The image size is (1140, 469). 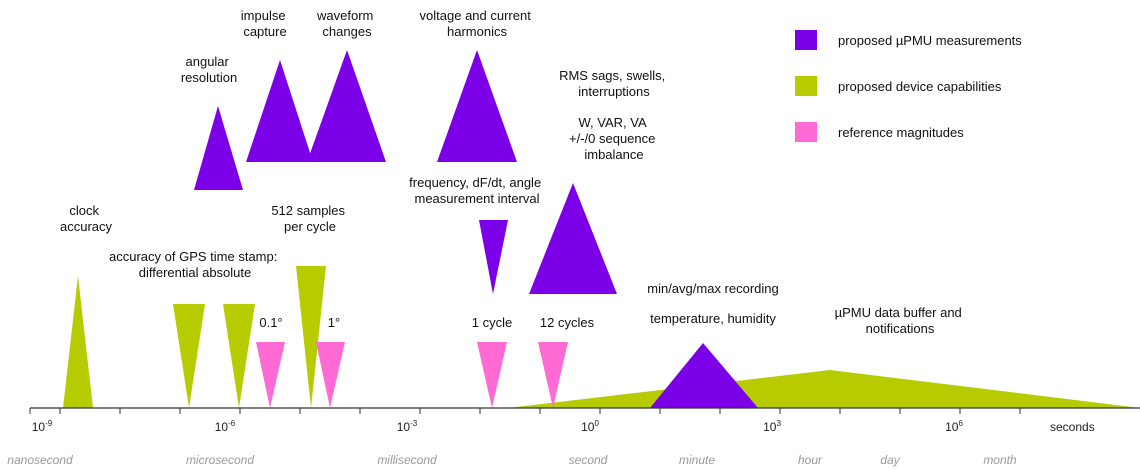 What do you see at coordinates (498, 426) in the screenshot?
I see `axis-tick-labels: 10⁻⁹ 10⁻⁶ 10⁻³ 10⁰ 10³ 10⁶` at bounding box center [498, 426].